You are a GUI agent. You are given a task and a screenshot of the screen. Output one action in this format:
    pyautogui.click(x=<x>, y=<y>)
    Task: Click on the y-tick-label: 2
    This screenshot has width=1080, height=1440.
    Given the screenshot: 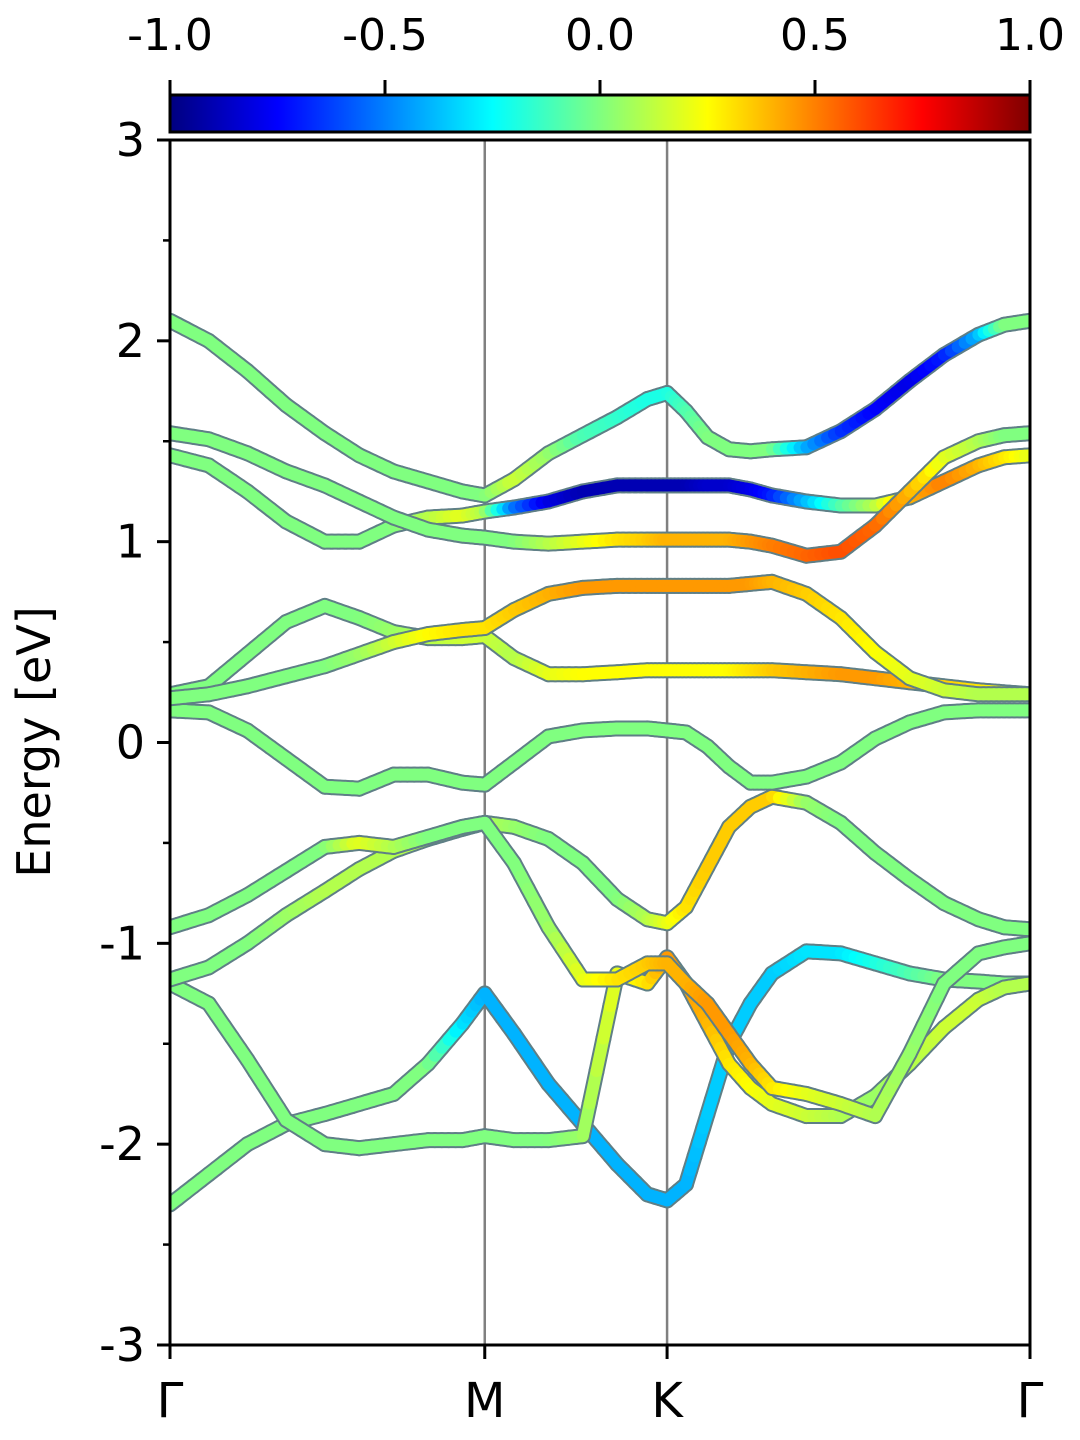 What is the action you would take?
    pyautogui.click(x=130, y=341)
    